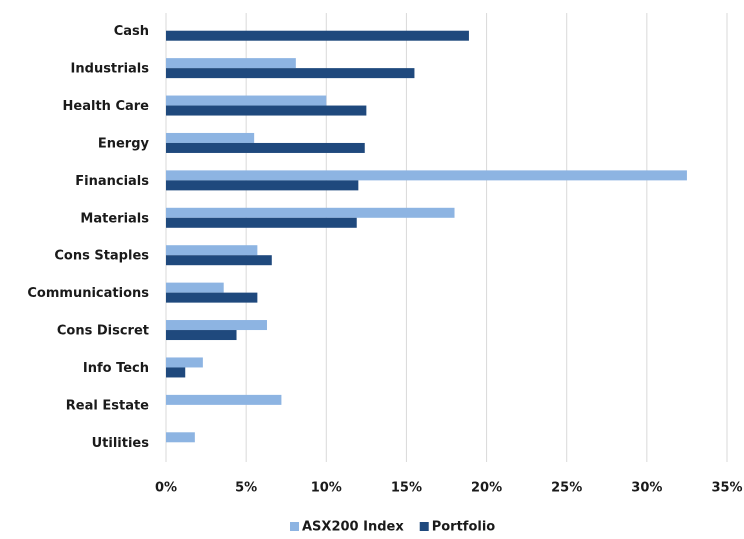 The height and width of the screenshot is (539, 744). Describe the element at coordinates (114, 218) in the screenshot. I see `y-tick-label: Materials` at that location.